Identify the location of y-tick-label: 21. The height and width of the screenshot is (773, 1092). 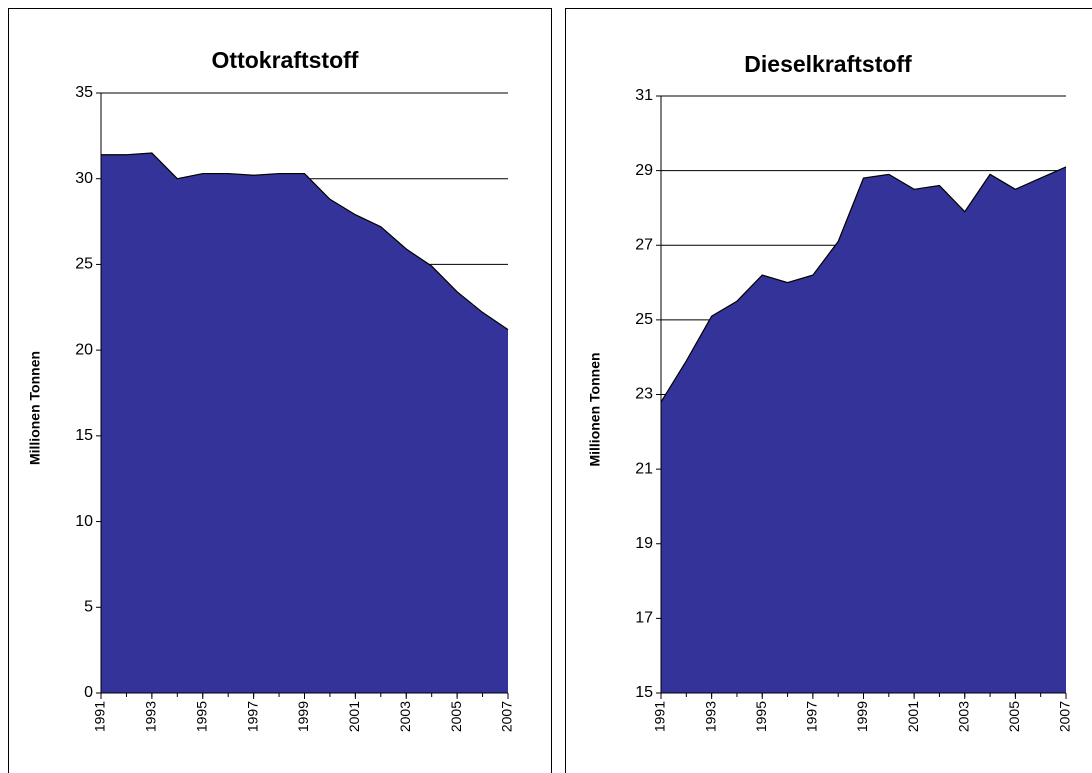
(644, 468).